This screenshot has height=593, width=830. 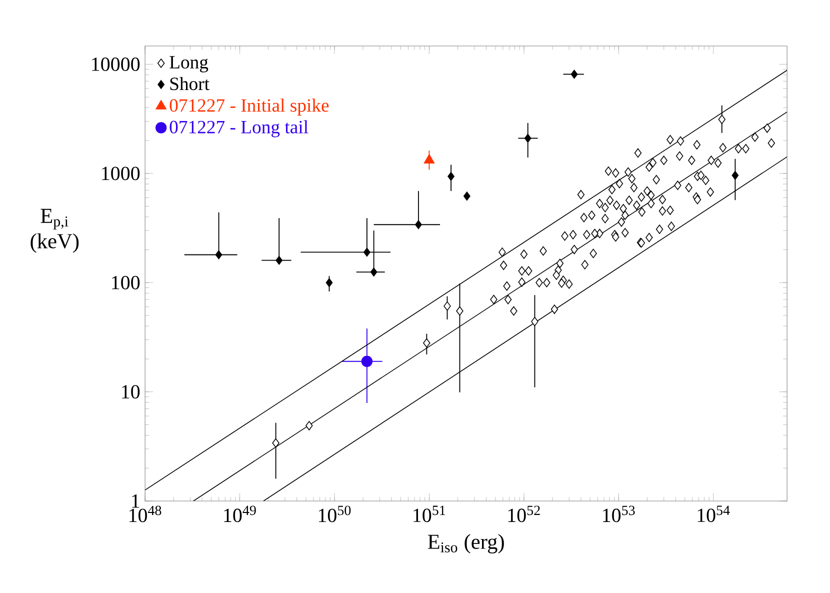 What do you see at coordinates (136, 501) in the screenshot?
I see `y-tick-label: 1` at bounding box center [136, 501].